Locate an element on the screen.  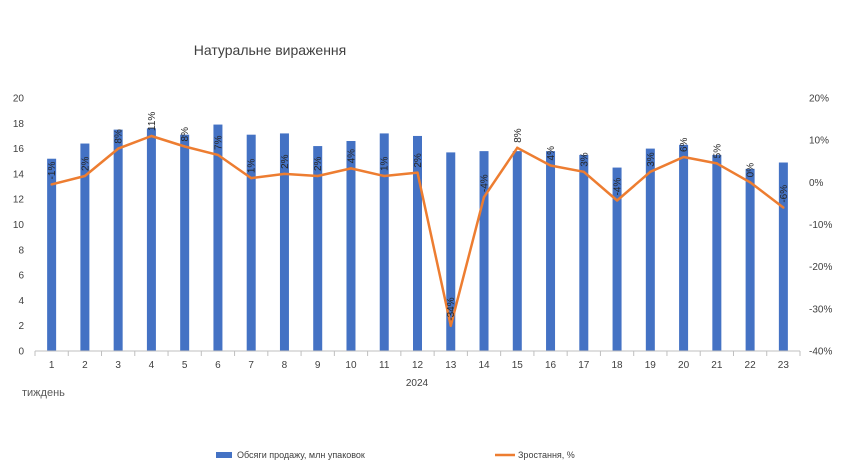
data-label: 11% is located at coordinates (152, 121).